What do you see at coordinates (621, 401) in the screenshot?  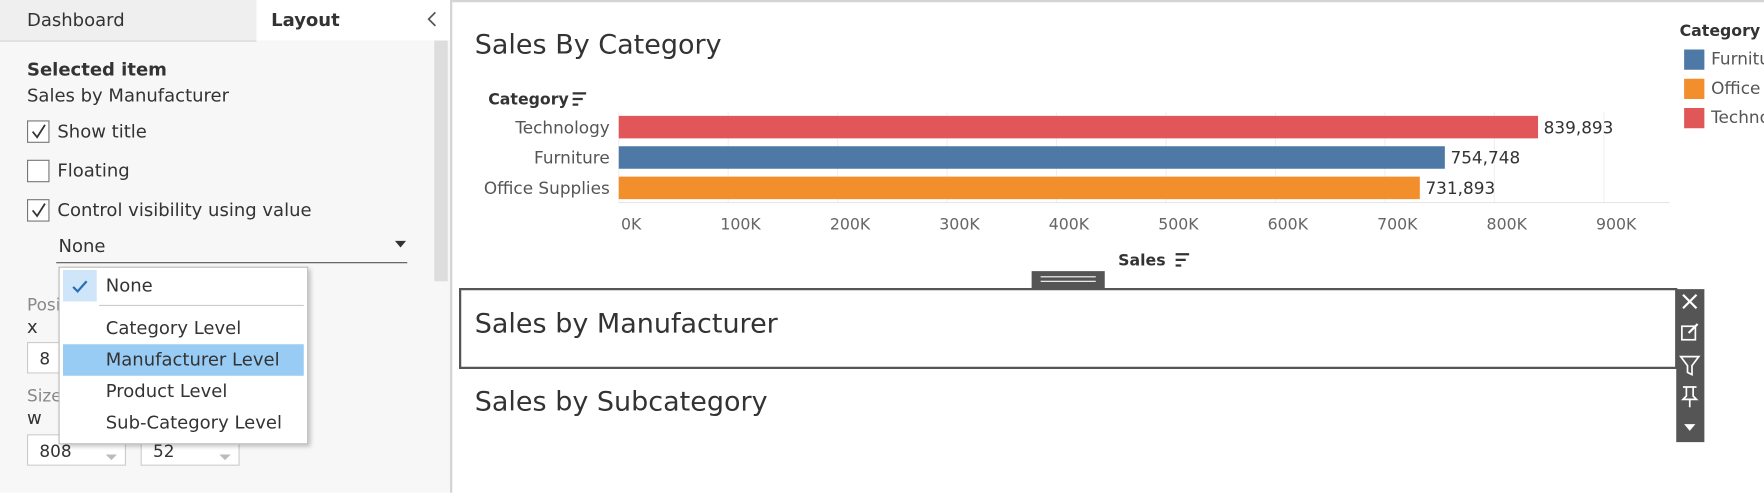 I see `zone-title: Sales by Subcategory` at bounding box center [621, 401].